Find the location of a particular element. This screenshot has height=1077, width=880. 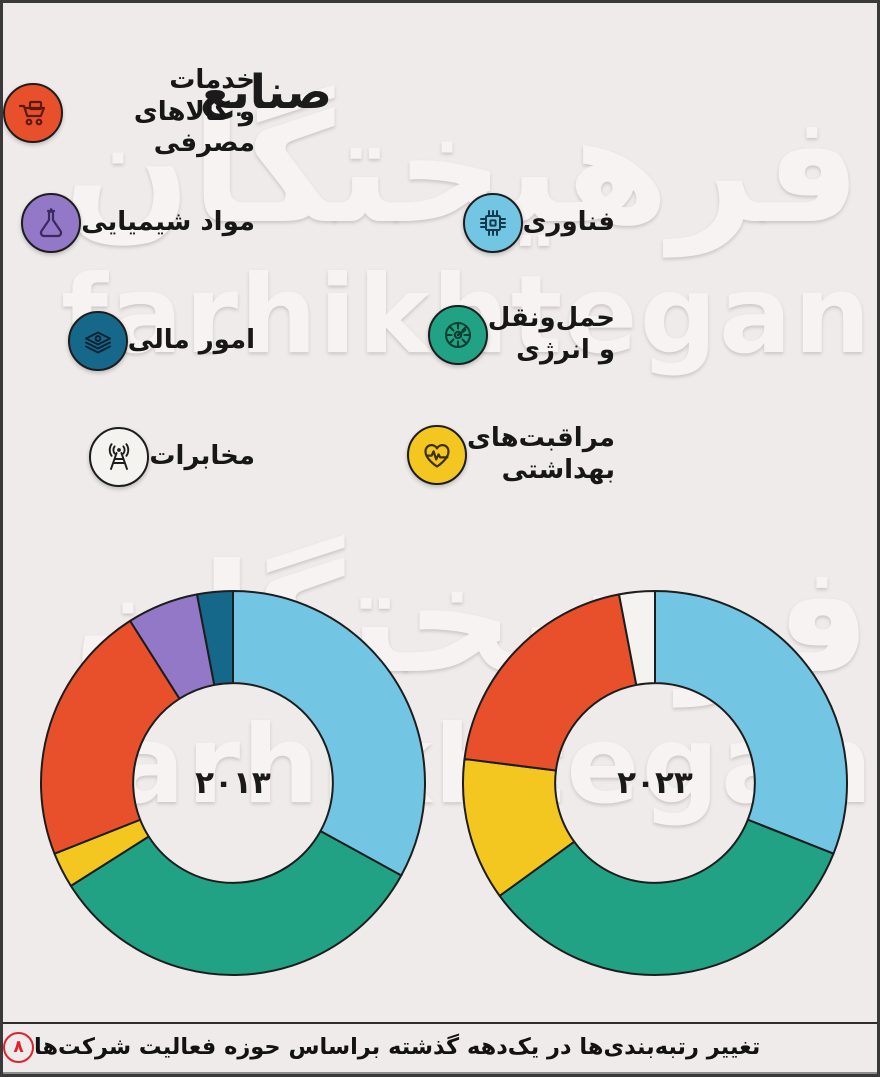

legend-item-label: امور مالی is located at coordinates (191, 340).